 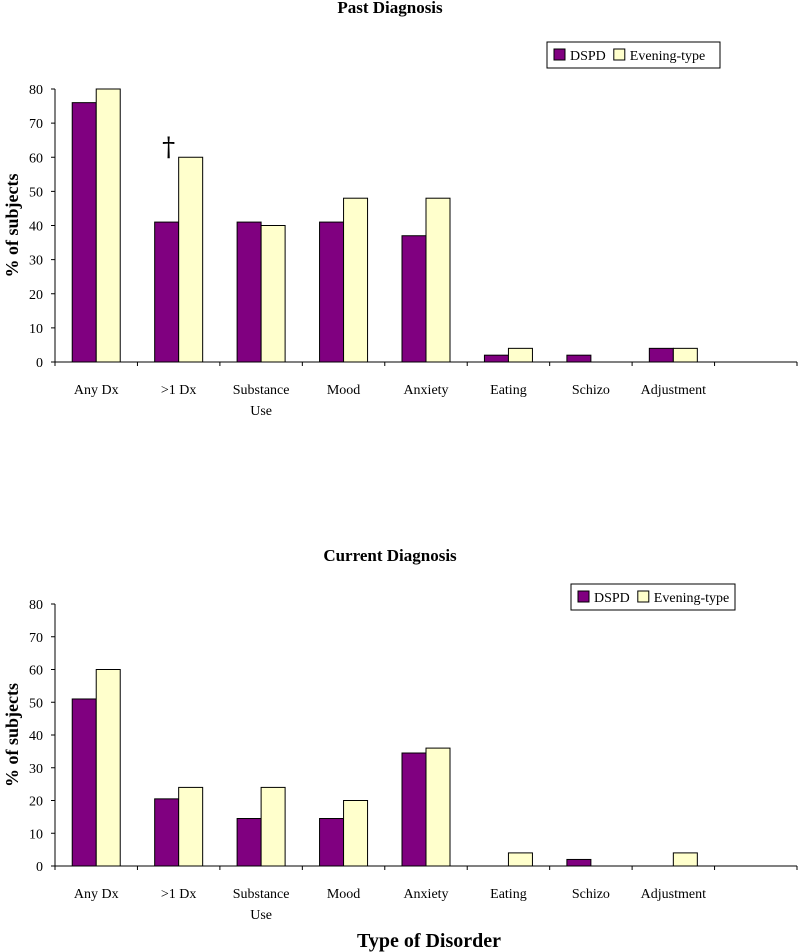 I want to click on significance-dagger: †, so click(x=168, y=147).